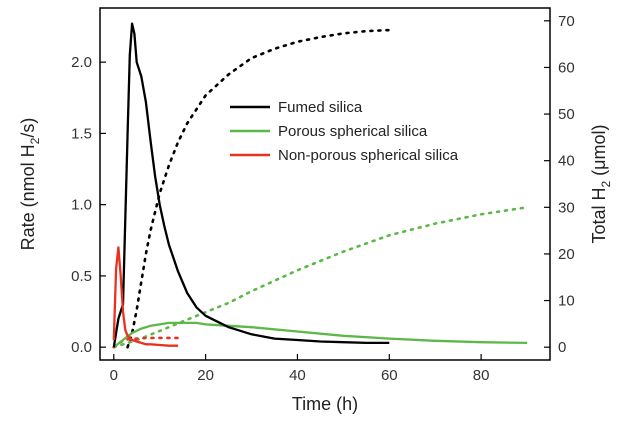  What do you see at coordinates (566, 21) in the screenshot?
I see `right-y-tick-label-7: 70` at bounding box center [566, 21].